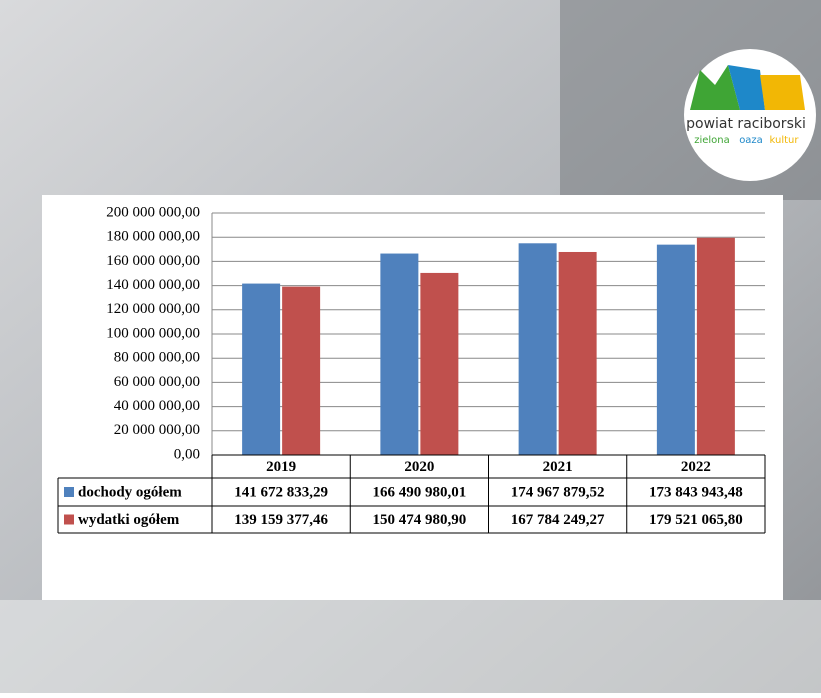 This screenshot has width=821, height=698. What do you see at coordinates (153, 261) in the screenshot?
I see `y-tick-label: 160 000 000,00` at bounding box center [153, 261].